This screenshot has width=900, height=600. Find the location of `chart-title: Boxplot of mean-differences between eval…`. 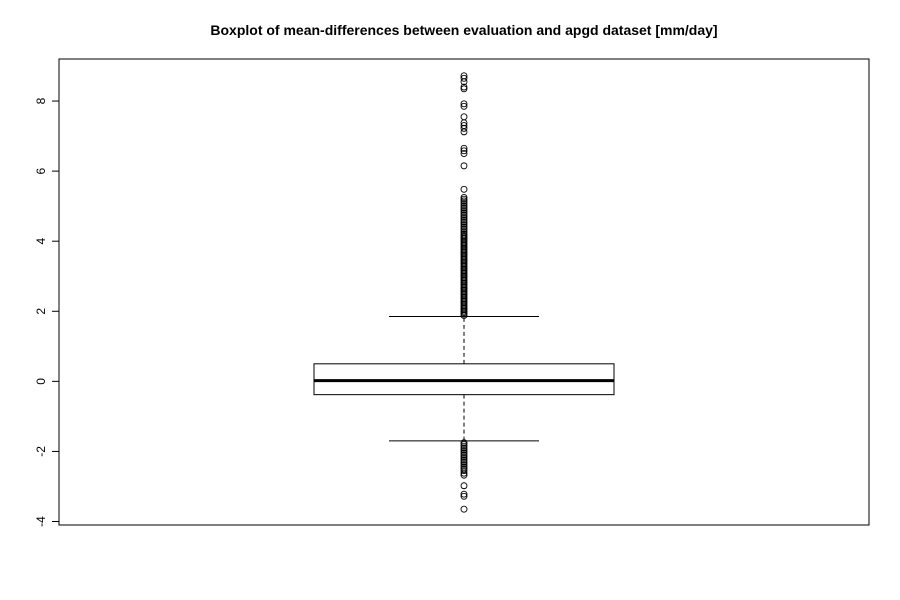

chart-title: Boxplot of mean-differences between eval… is located at coordinates (463, 30).